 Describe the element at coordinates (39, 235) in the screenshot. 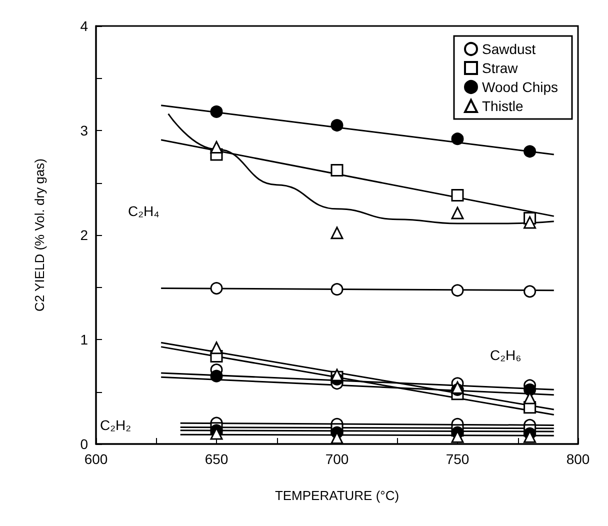

I see `y-axis-title: C2 YIELD (% Vol. dry gas)` at that location.